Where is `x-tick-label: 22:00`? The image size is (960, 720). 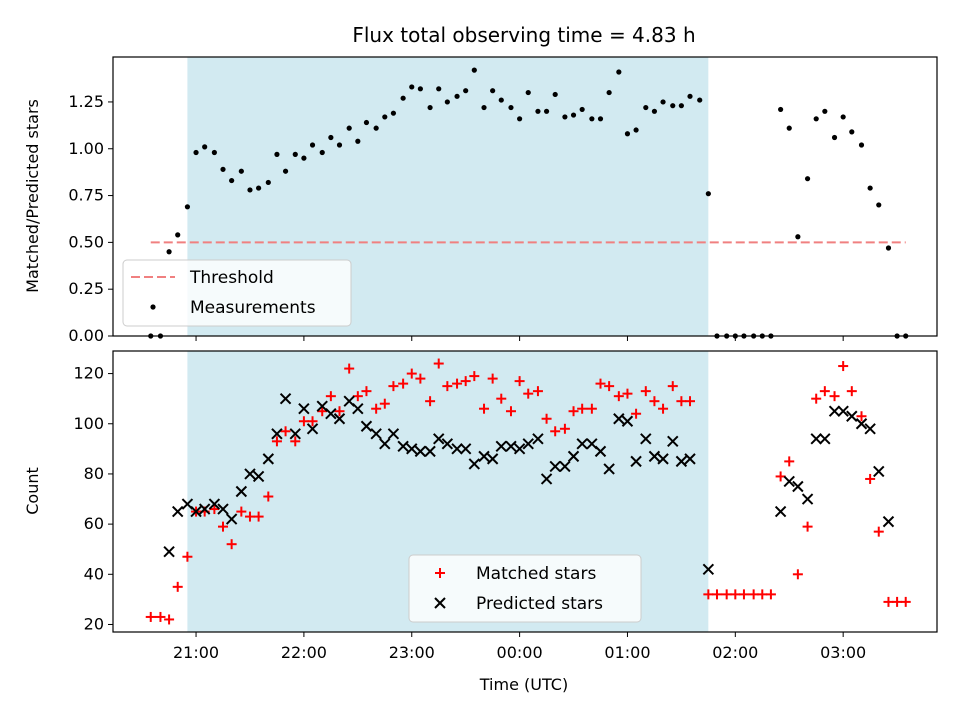
x-tick-label: 22:00 is located at coordinates (304, 652).